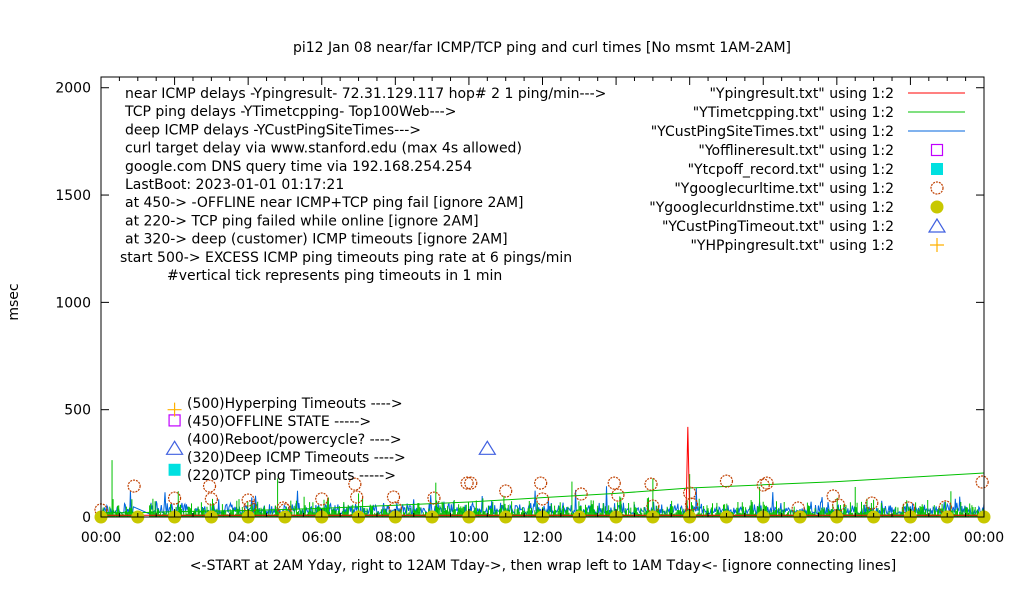 The image size is (1020, 604). I want to click on data-point-filled-square-shape, so click(174, 469).